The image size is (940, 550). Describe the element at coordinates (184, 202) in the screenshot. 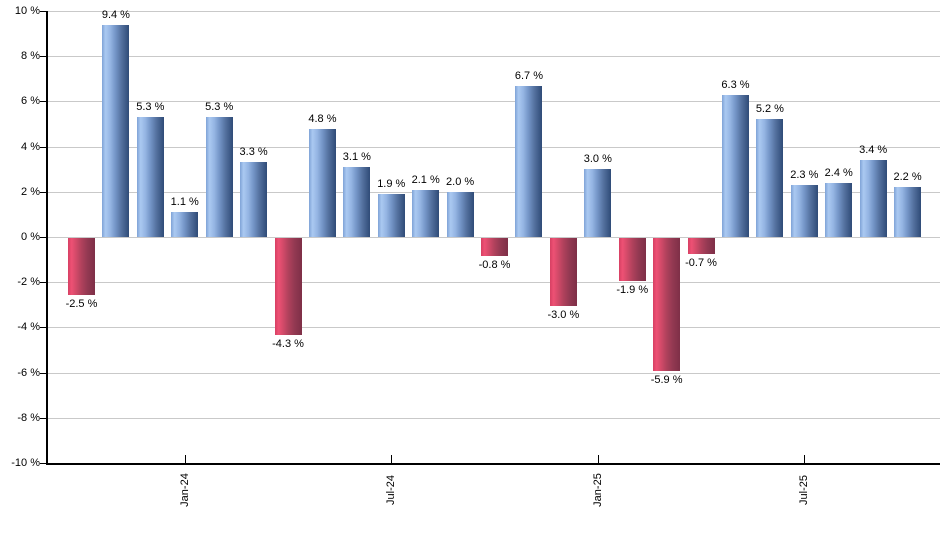

I see `bar-value-label: 1.1 %` at that location.